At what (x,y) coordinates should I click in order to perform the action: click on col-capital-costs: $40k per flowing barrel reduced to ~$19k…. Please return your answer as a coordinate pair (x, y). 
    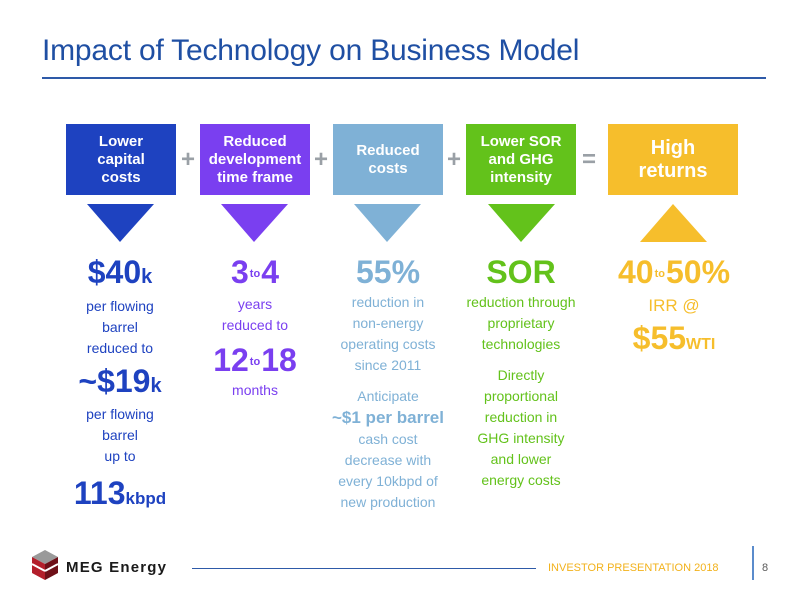
    Looking at the image, I should click on (120, 385).